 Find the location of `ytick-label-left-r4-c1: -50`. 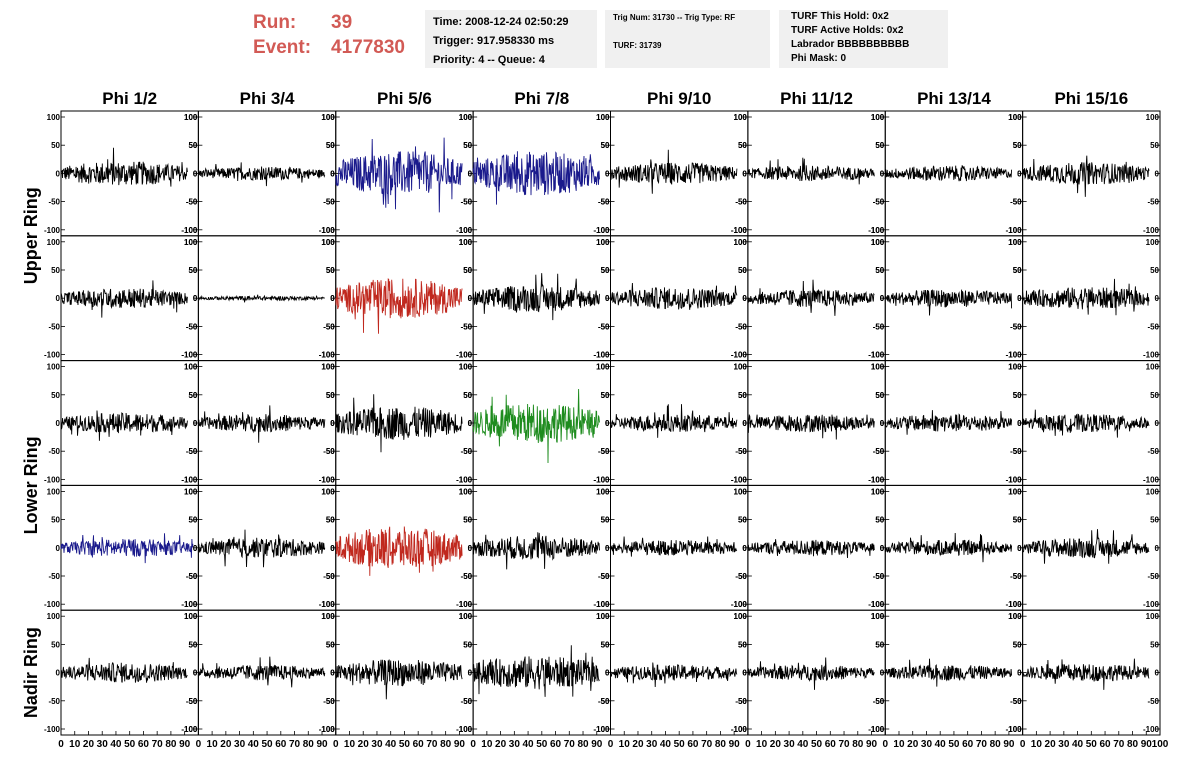

ytick-label-left-r4-c1: -50 is located at coordinates (54, 576).